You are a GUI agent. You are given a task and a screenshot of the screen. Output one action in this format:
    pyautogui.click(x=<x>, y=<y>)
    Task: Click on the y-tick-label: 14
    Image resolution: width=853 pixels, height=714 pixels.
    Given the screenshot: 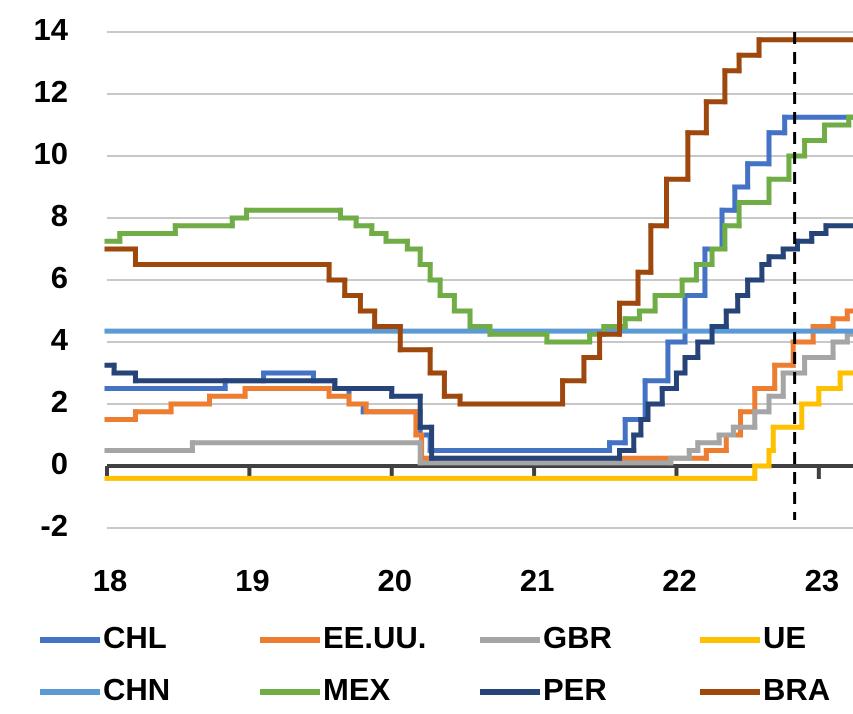 What is the action you would take?
    pyautogui.click(x=51, y=29)
    